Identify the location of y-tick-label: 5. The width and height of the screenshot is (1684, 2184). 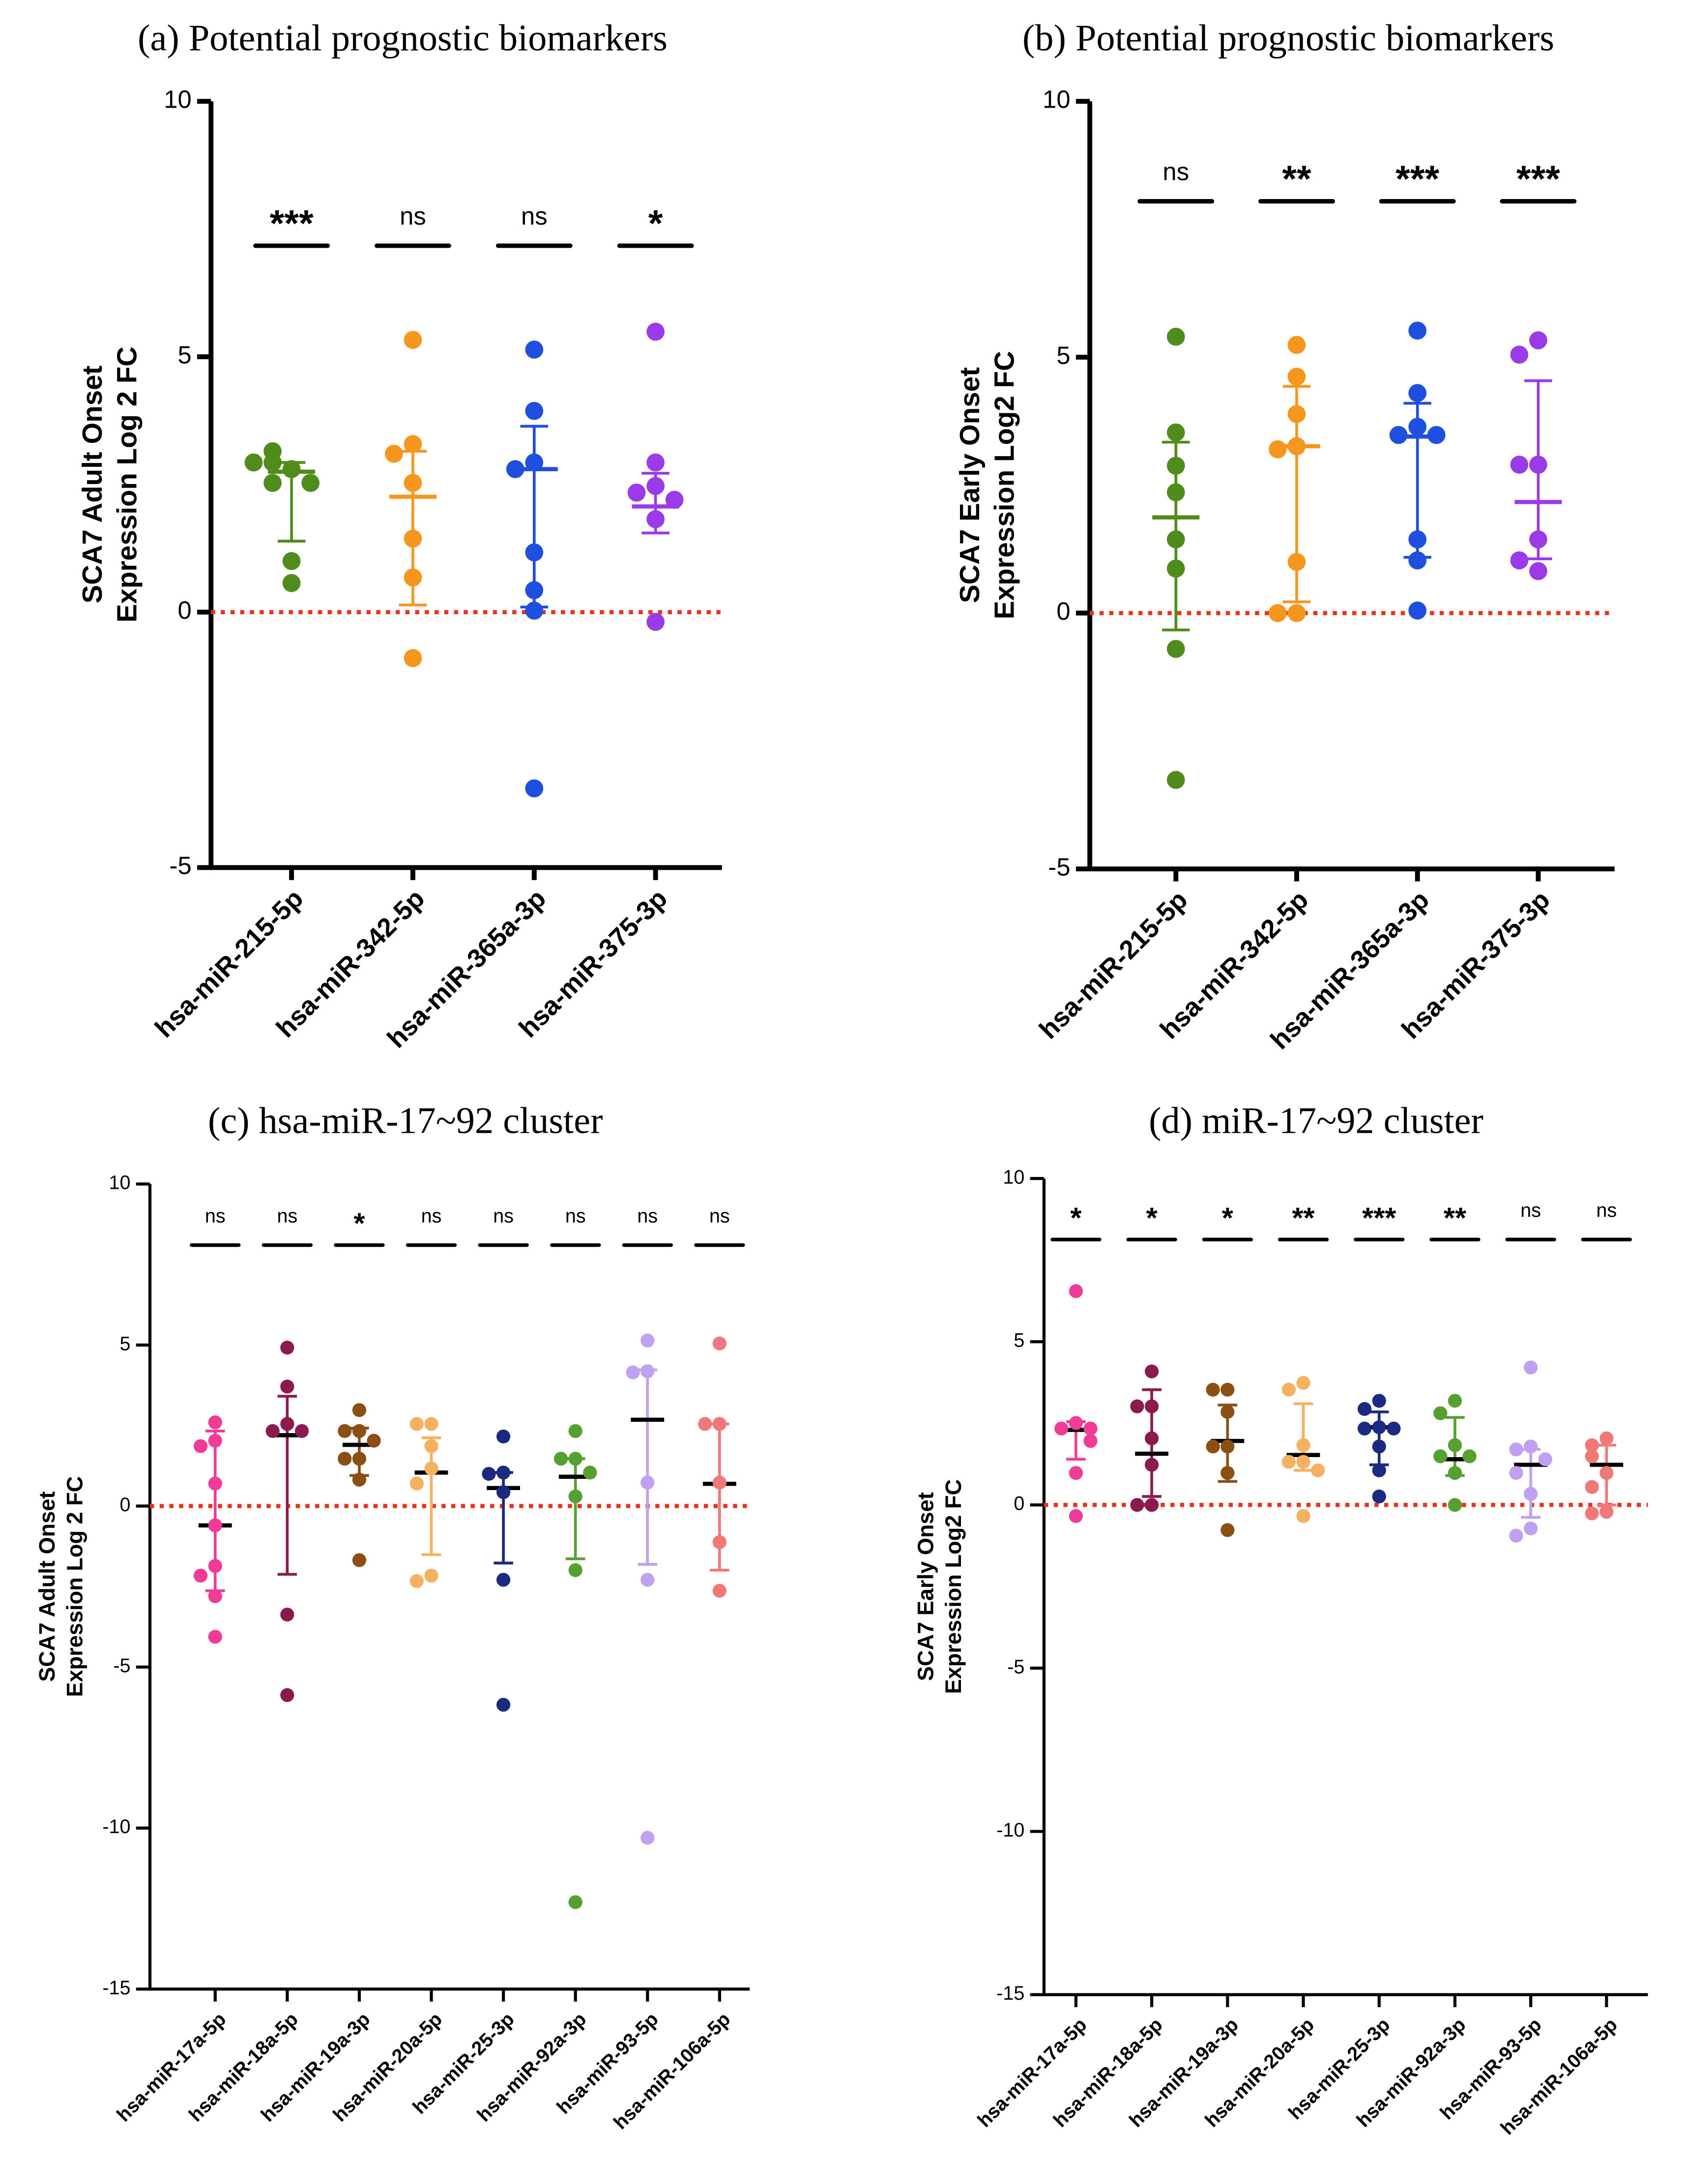
(124, 1343).